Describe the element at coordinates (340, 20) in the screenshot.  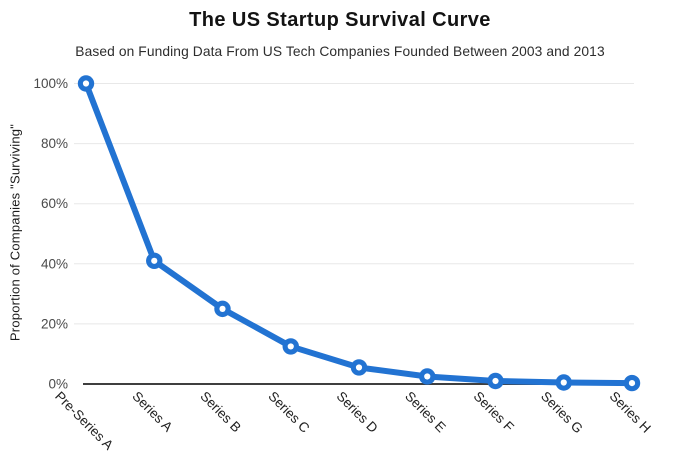
I see `chart-title: The US Startup Survival Curve` at that location.